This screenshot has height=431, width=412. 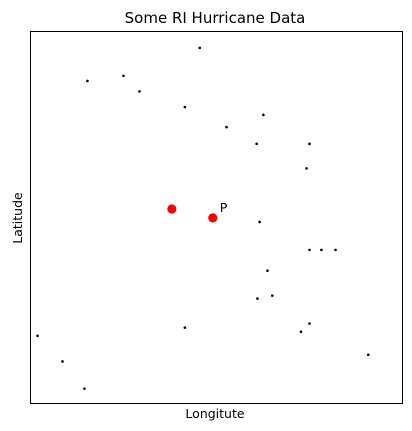 What do you see at coordinates (214, 413) in the screenshot?
I see `x-axis-label: Longitute` at bounding box center [214, 413].